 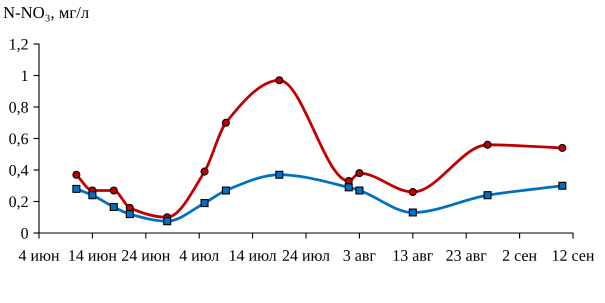 What do you see at coordinates (18, 171) in the screenshot?
I see `y-tick-label: 0,4` at bounding box center [18, 171].